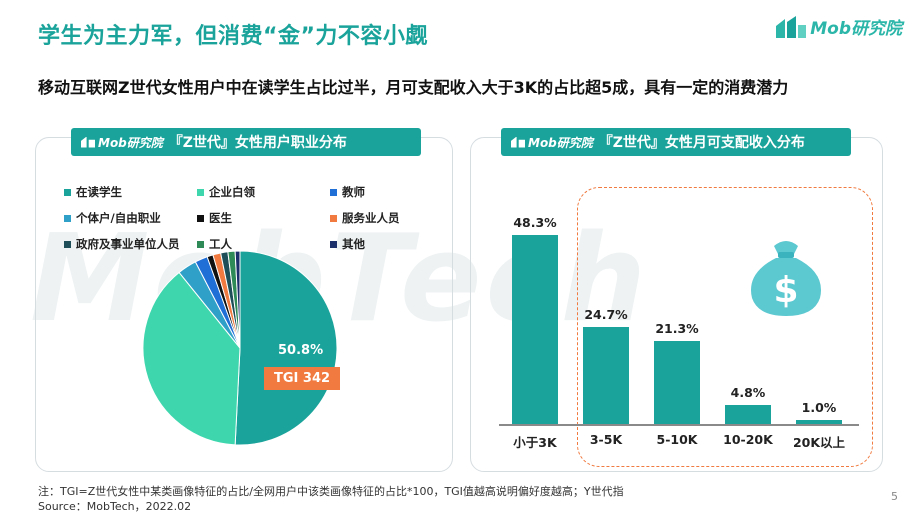 Image resolution: width=920 pixels, height=518 pixels. Describe the element at coordinates (677, 328) in the screenshot. I see `bar-value-label: 21.3%` at that location.